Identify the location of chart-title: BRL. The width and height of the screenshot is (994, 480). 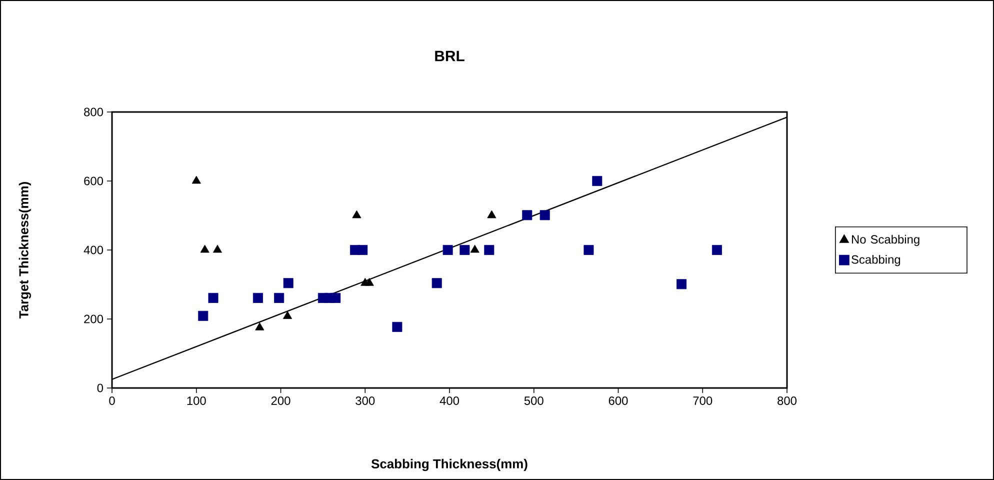
(449, 56).